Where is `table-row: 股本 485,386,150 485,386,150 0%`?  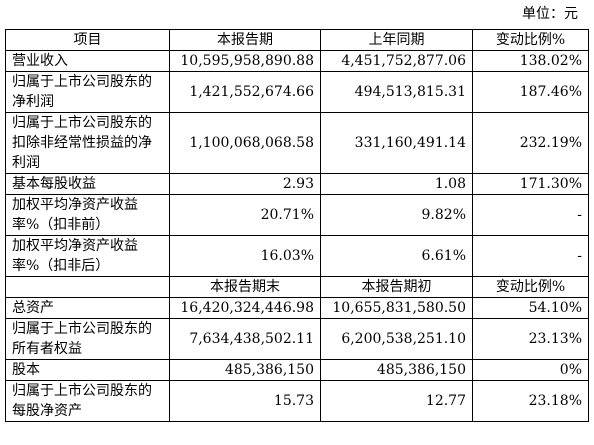 table-row: 股本 485,386,150 485,386,150 0% is located at coordinates (297, 370).